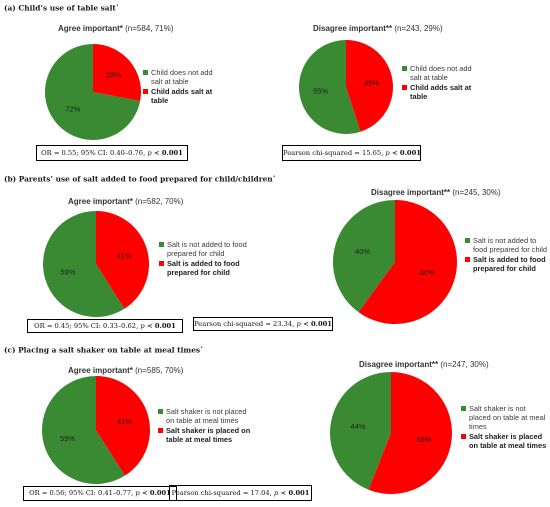 The width and height of the screenshot is (550, 507). I want to click on stat-box-c-or: OR = 0.56; 95% CI: 0.41–0.77, p < 0.001, so click(100, 493).